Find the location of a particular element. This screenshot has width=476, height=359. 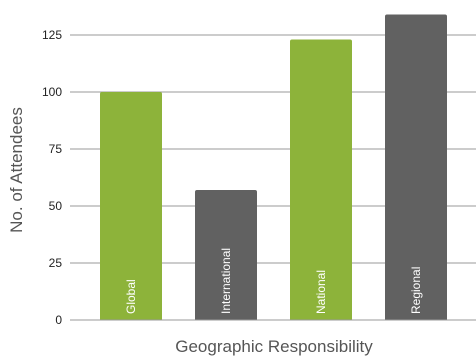

x-axis-title: Geographic Responsibility is located at coordinates (274, 346).